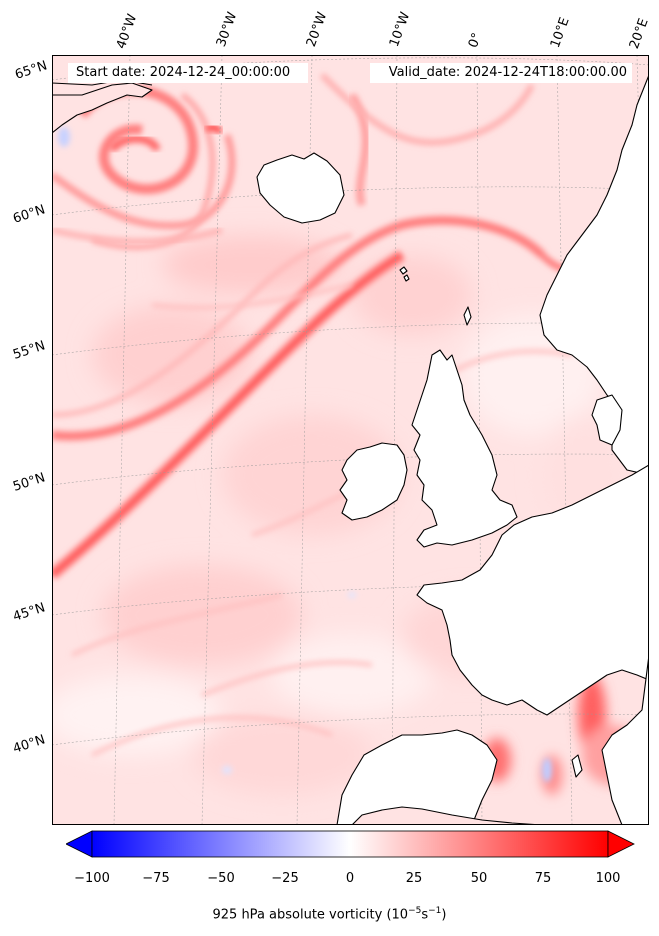  Describe the element at coordinates (29, 612) in the screenshot. I see `lat-label-45n: 45°N` at that location.